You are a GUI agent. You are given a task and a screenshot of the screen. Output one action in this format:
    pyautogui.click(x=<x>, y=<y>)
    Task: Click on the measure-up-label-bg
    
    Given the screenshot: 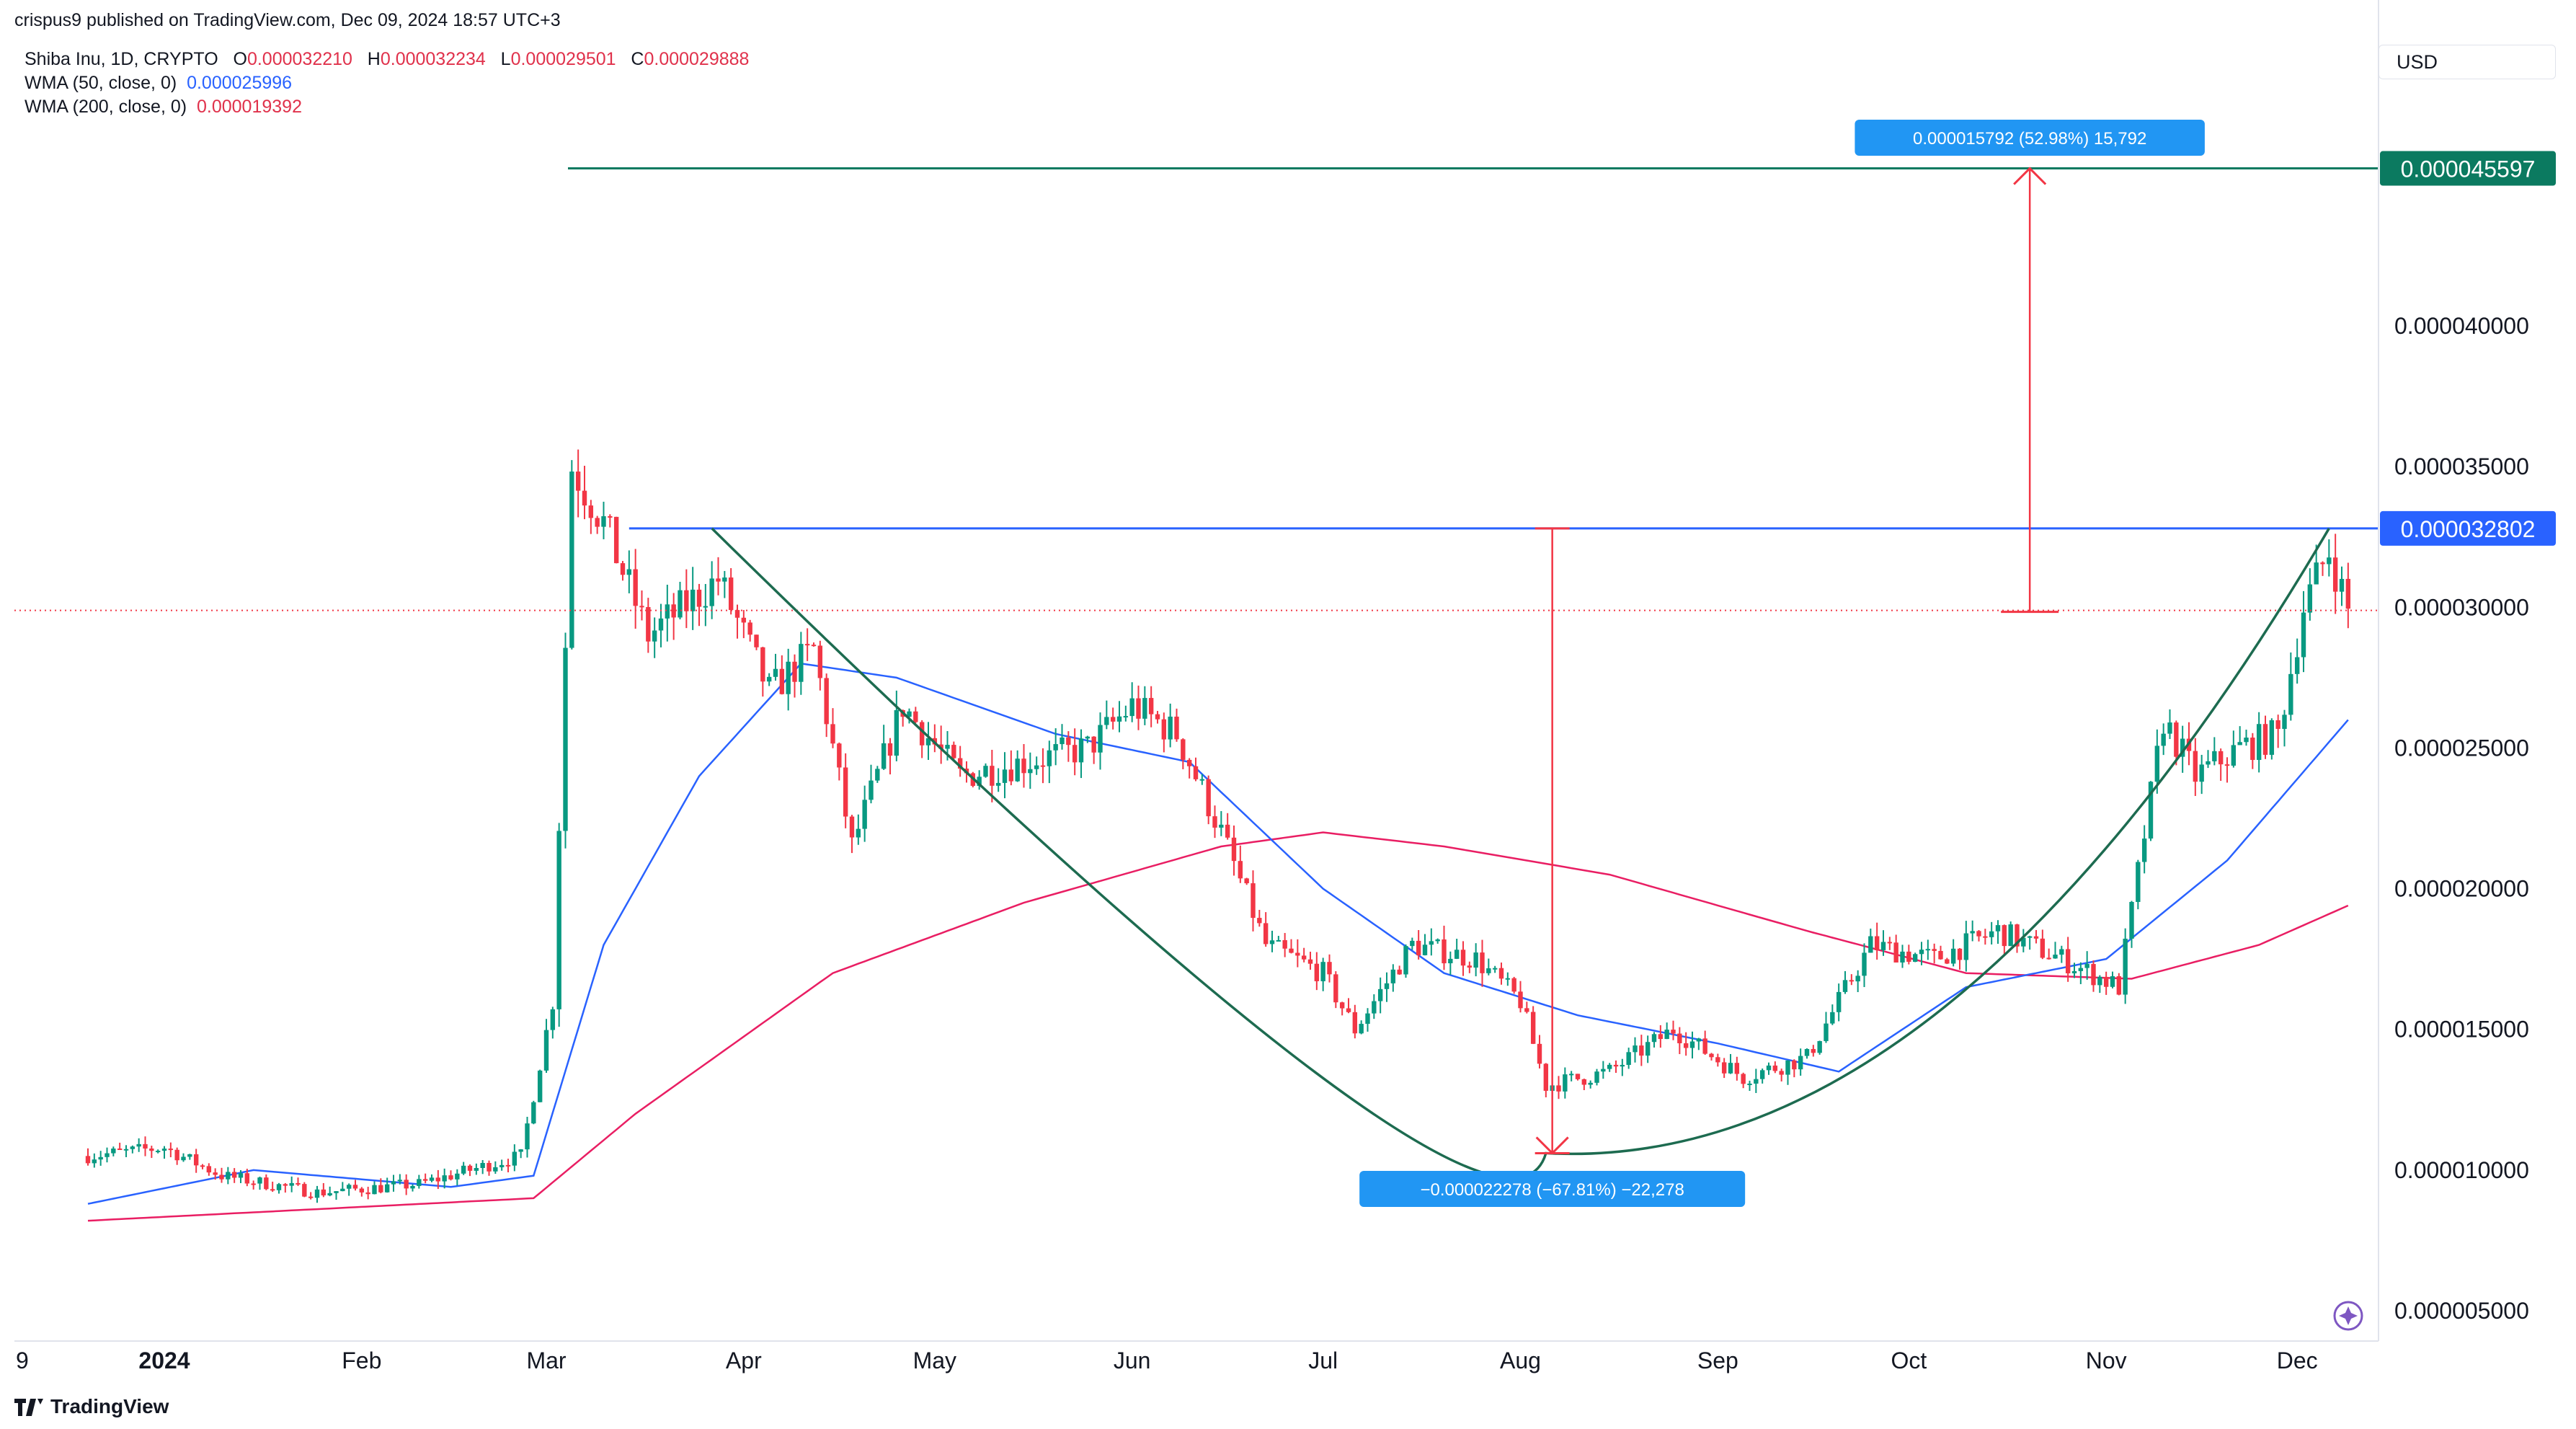 What is the action you would take?
    pyautogui.click(x=2030, y=138)
    